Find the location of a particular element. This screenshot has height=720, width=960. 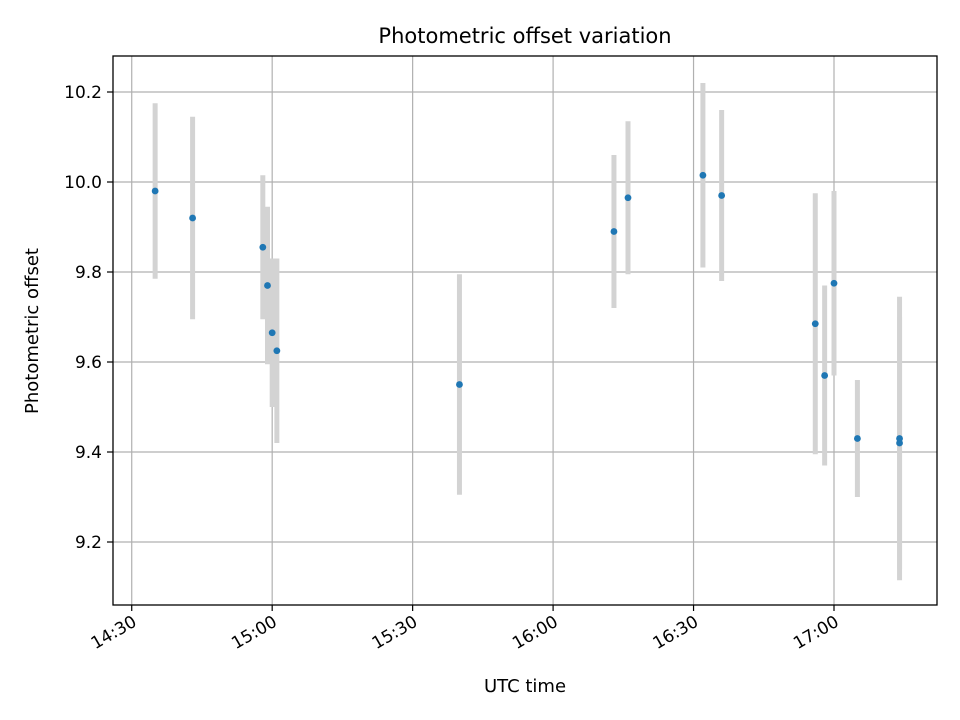

y-axis-label: Photometric offset is located at coordinates (32, 331).